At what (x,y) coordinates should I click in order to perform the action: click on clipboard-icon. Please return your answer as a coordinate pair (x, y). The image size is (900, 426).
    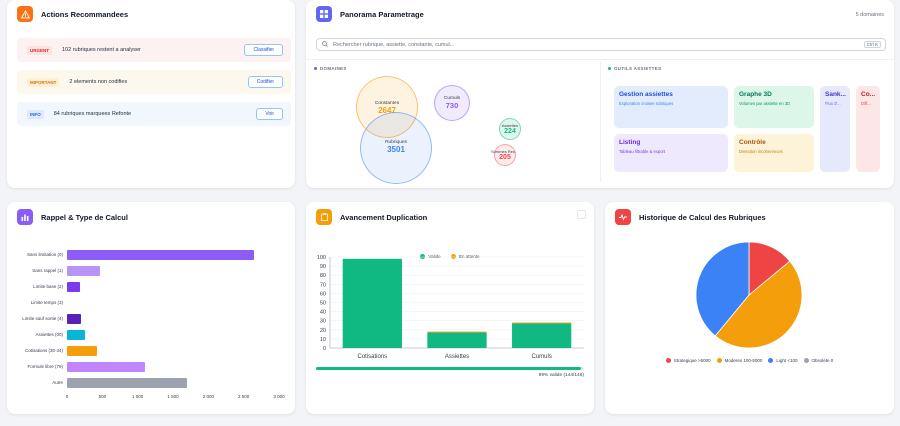
    Looking at the image, I should click on (324, 217).